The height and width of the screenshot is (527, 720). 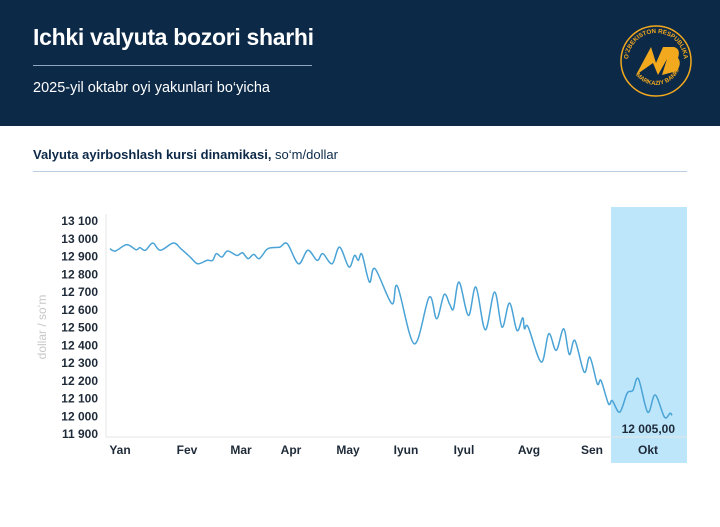 What do you see at coordinates (79, 416) in the screenshot?
I see `y-tick-label: 12 000` at bounding box center [79, 416].